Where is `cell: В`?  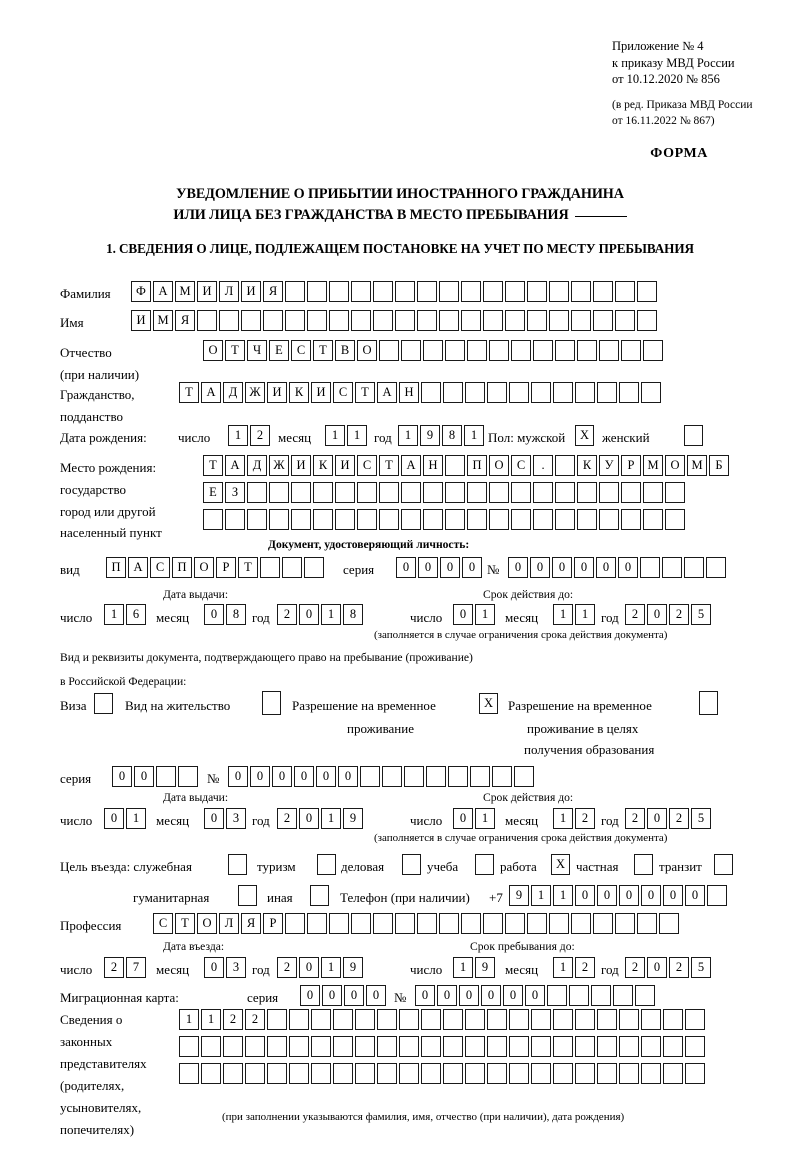 cell: В is located at coordinates (345, 350).